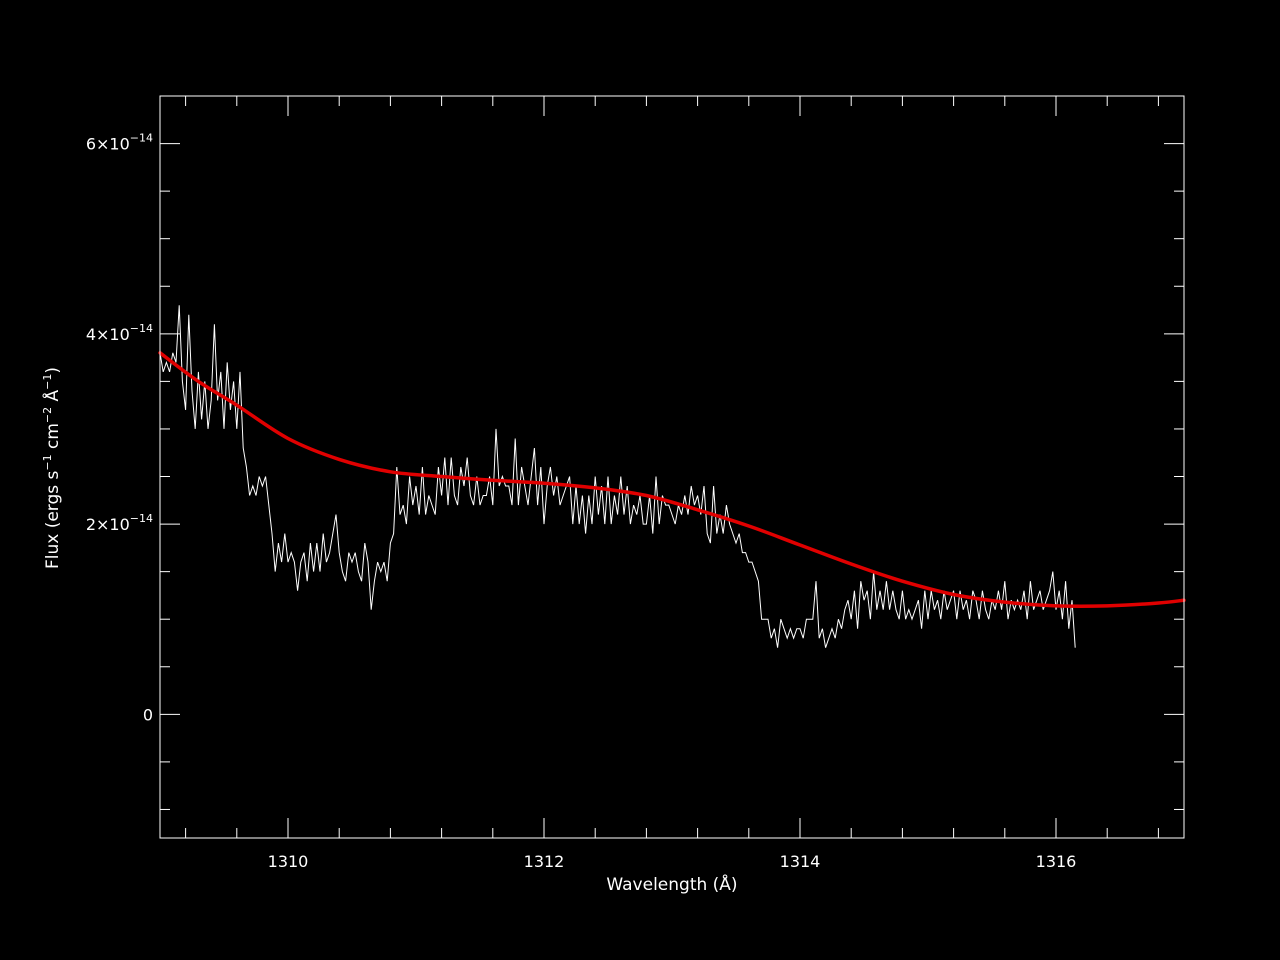  What do you see at coordinates (672, 861) in the screenshot?
I see `x-tick-labels: 1310 1312 1314 1316` at bounding box center [672, 861].